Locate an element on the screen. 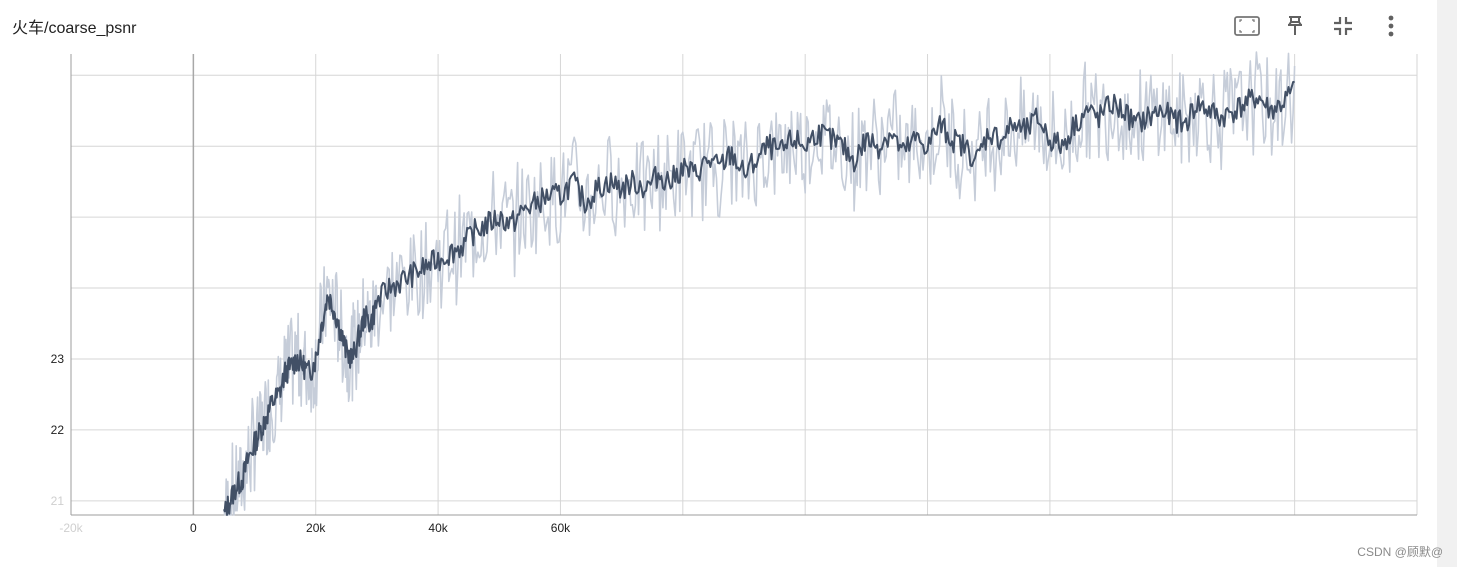 Image resolution: width=1457 pixels, height=567 pixels. collapse-icon is located at coordinates (1343, 26).